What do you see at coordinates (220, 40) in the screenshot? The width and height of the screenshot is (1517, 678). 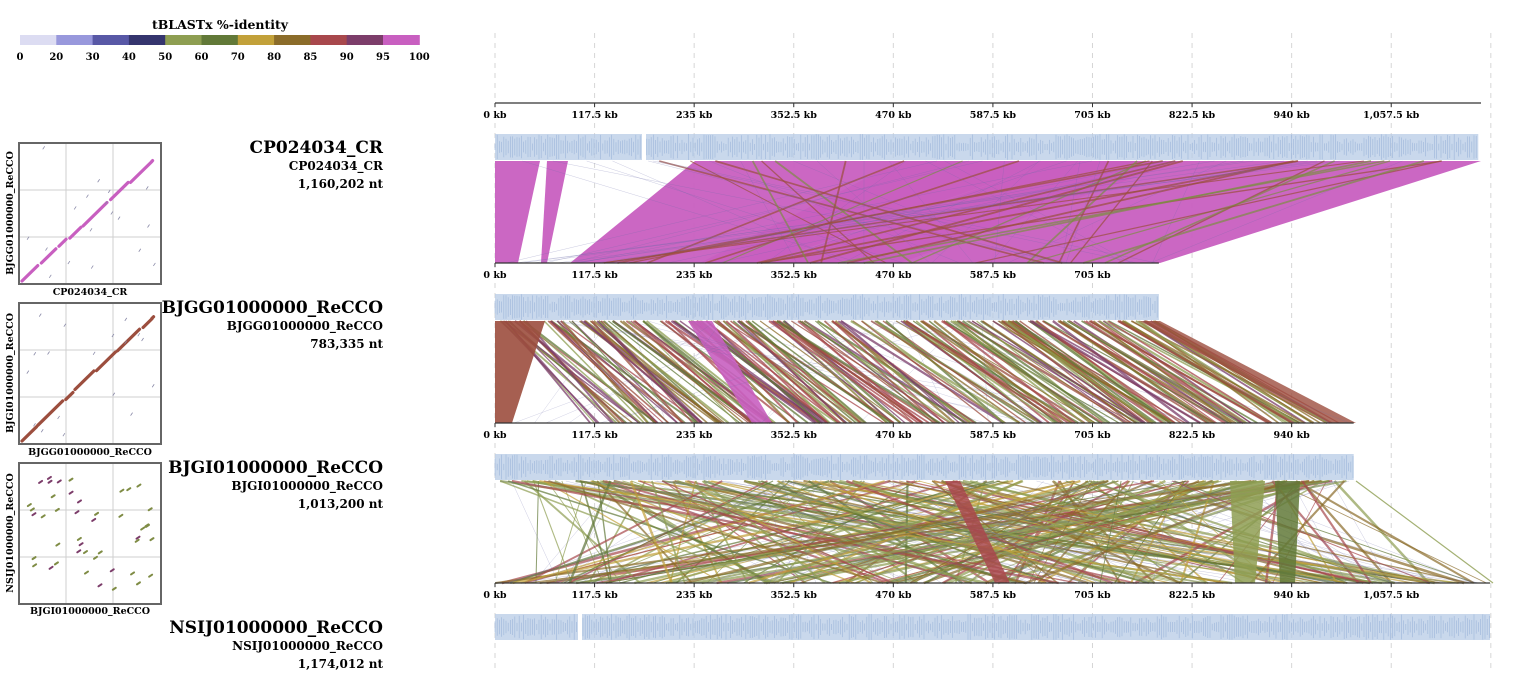 I see `legend-color-bar` at bounding box center [220, 40].